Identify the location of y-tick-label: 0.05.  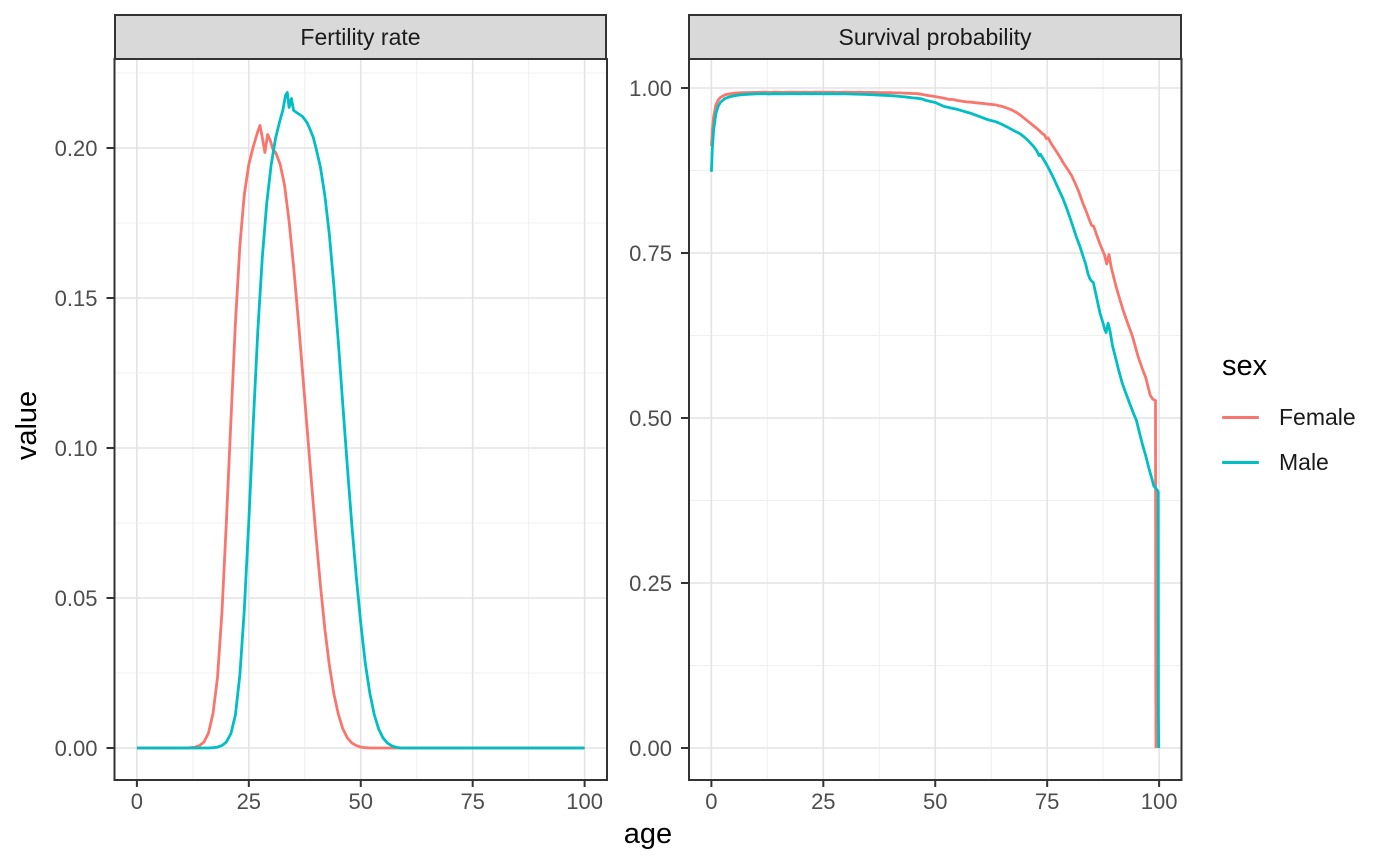
(76, 598).